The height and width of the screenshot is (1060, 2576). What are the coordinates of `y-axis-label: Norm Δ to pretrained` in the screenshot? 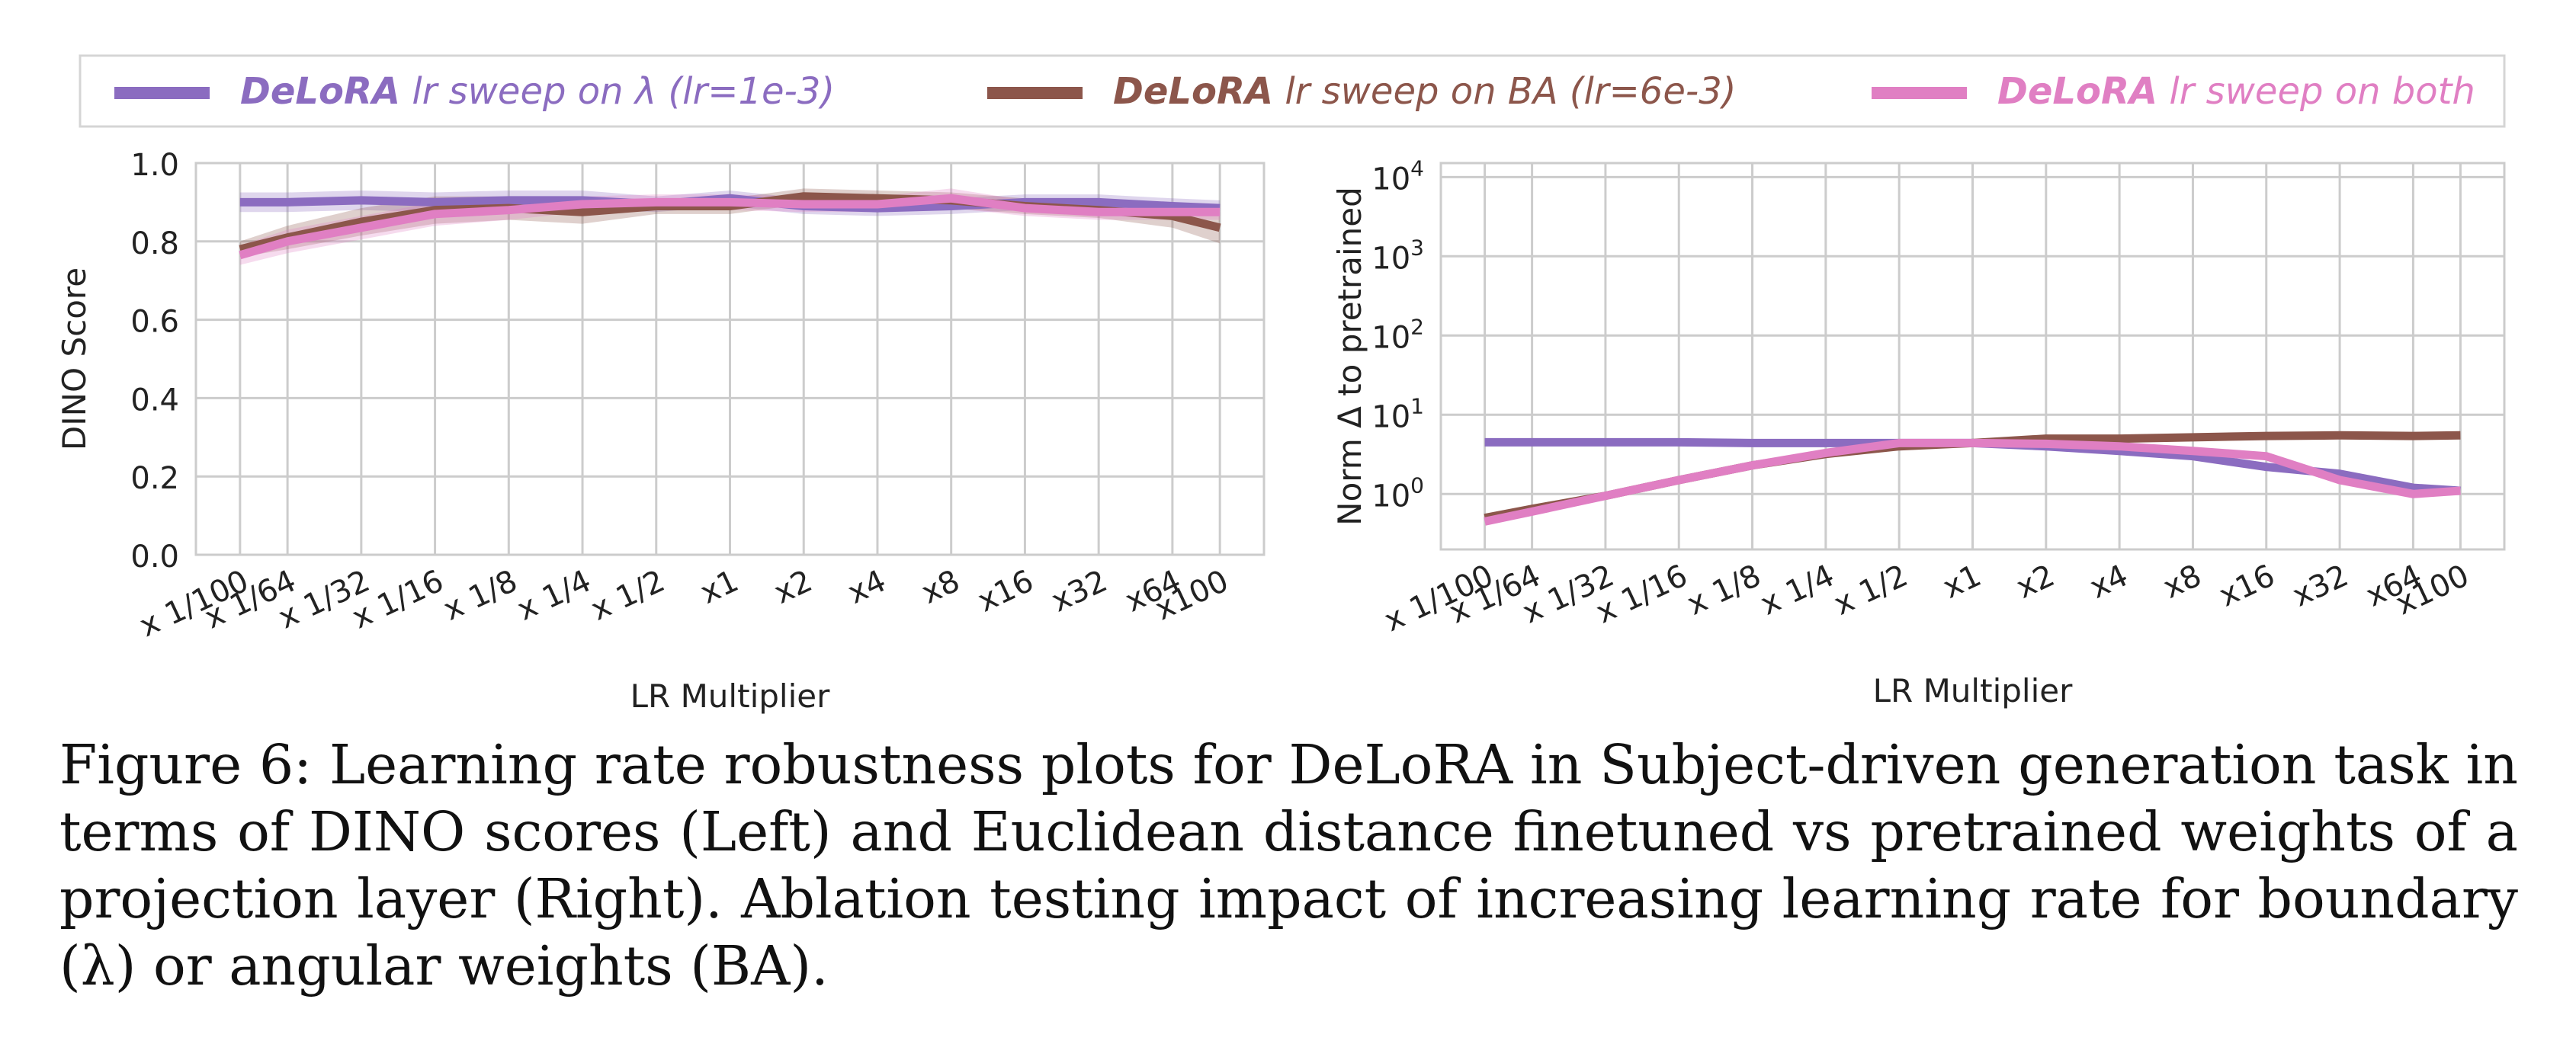 It's located at (1349, 357).